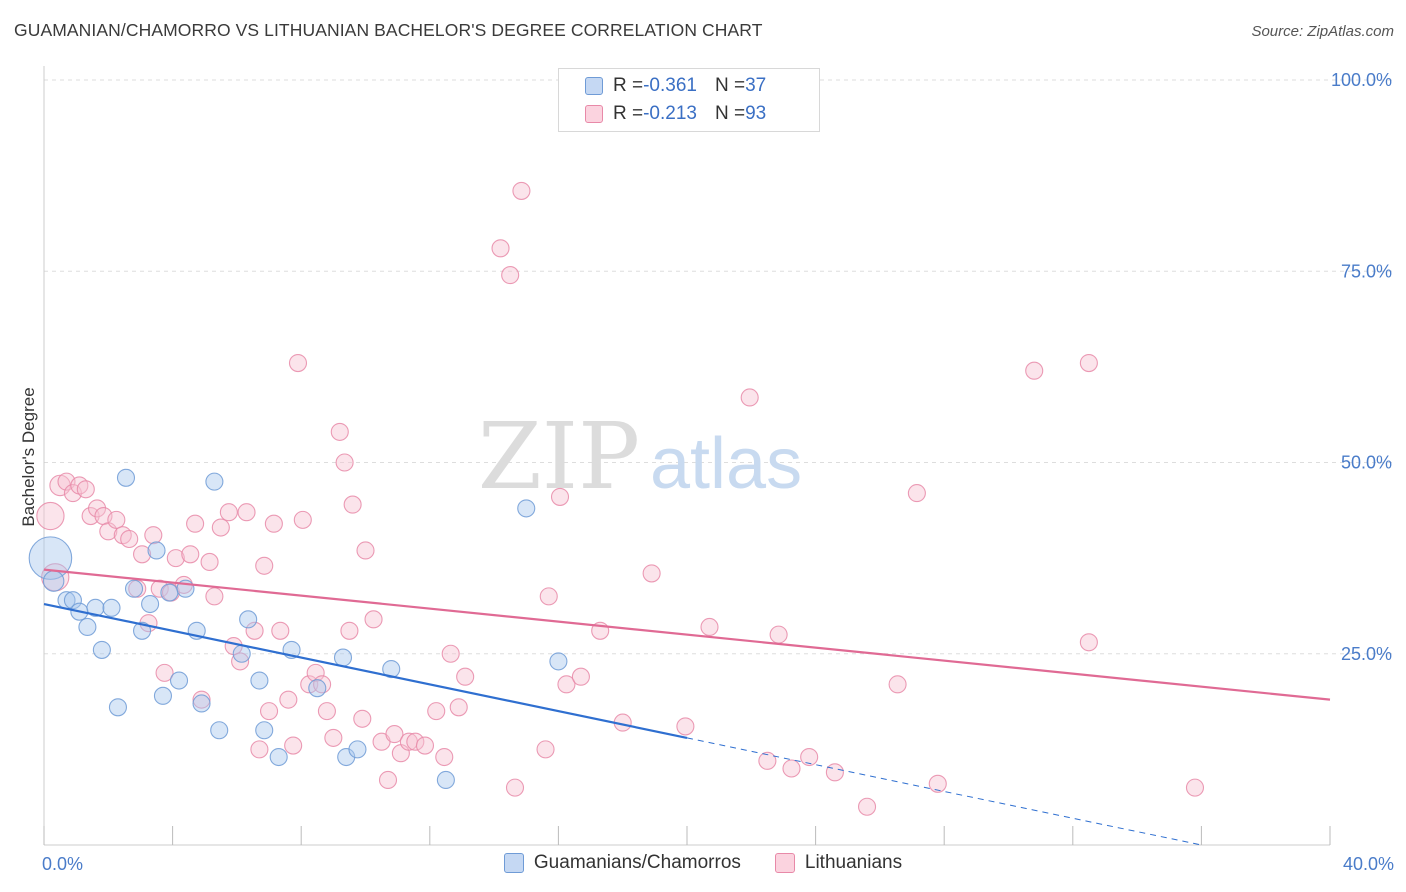 This screenshot has width=1406, height=892. What do you see at coordinates (1366, 654) in the screenshot?
I see `y-tick-label: 25.0%` at bounding box center [1366, 654].